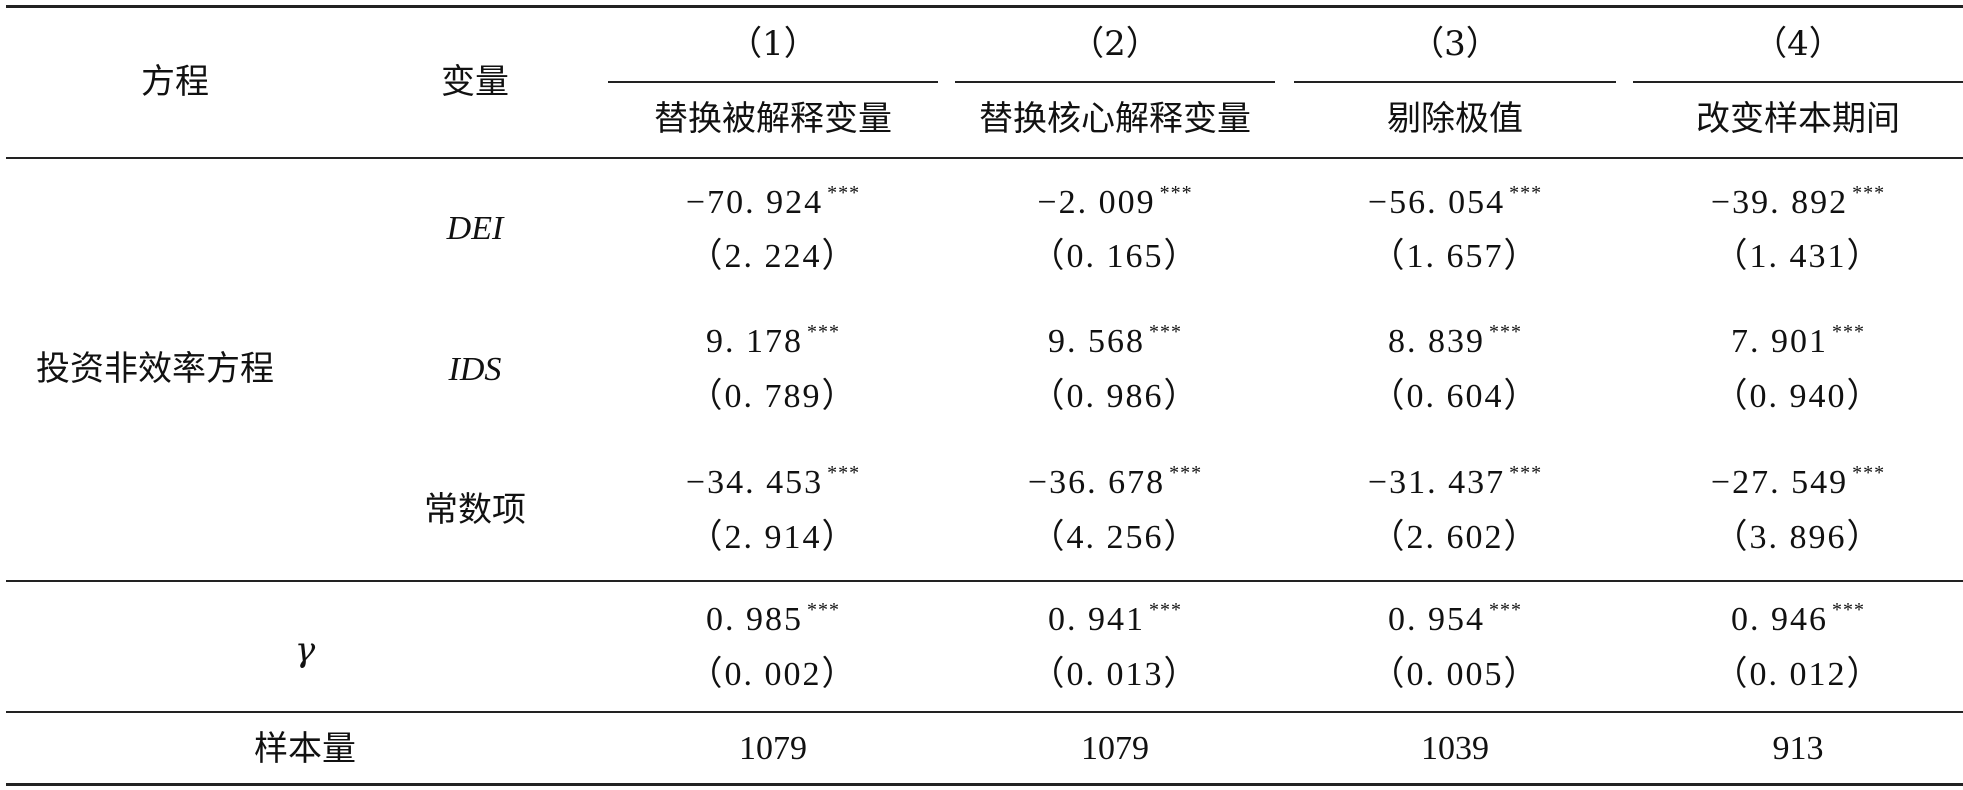 This screenshot has width=1963, height=790. Describe the element at coordinates (773, 82) in the screenshot. I see `column-1-rule` at that location.